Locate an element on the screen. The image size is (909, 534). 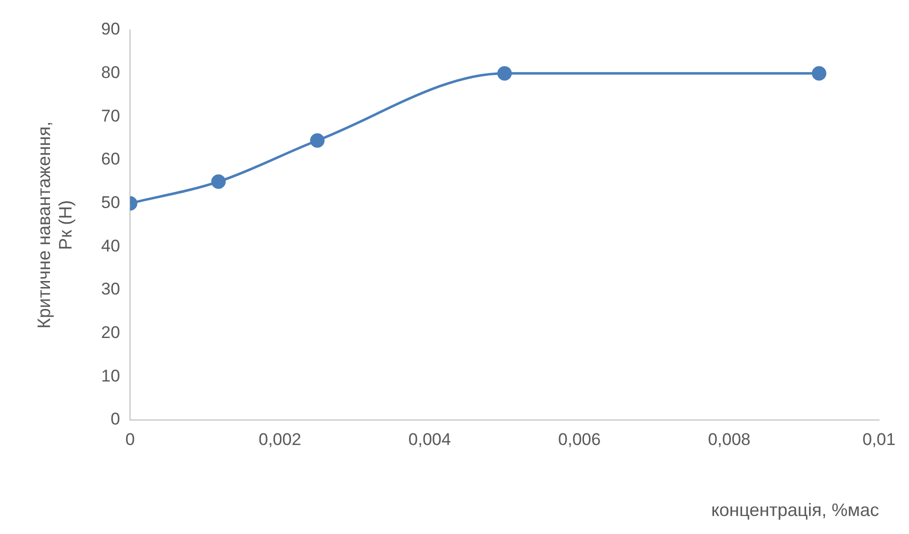
y-tick-label: 70 is located at coordinates (110, 116).